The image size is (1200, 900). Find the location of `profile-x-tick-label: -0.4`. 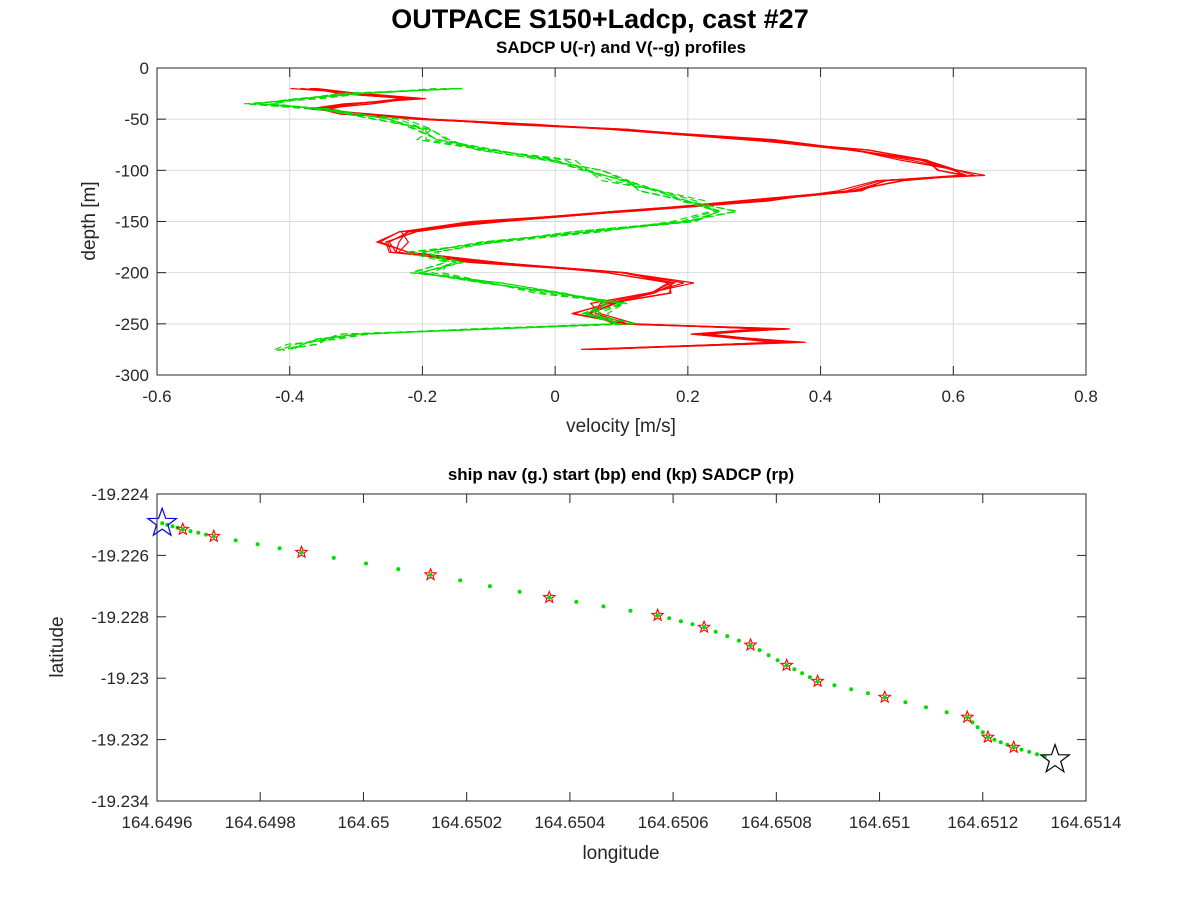

profile-x-tick-label: -0.4 is located at coordinates (289, 396).